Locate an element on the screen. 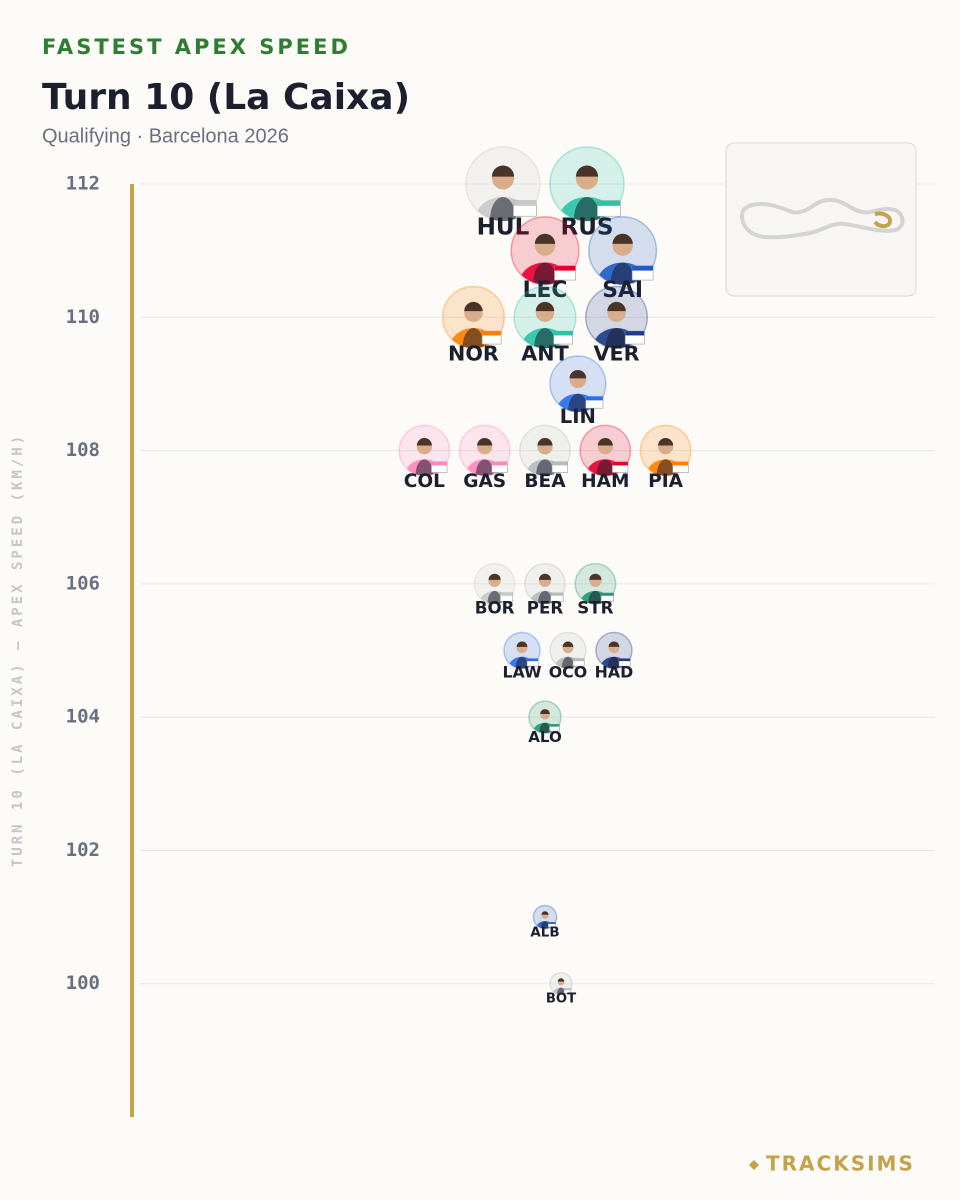 The height and width of the screenshot is (1200, 960). driver-label: HAD is located at coordinates (614, 672).